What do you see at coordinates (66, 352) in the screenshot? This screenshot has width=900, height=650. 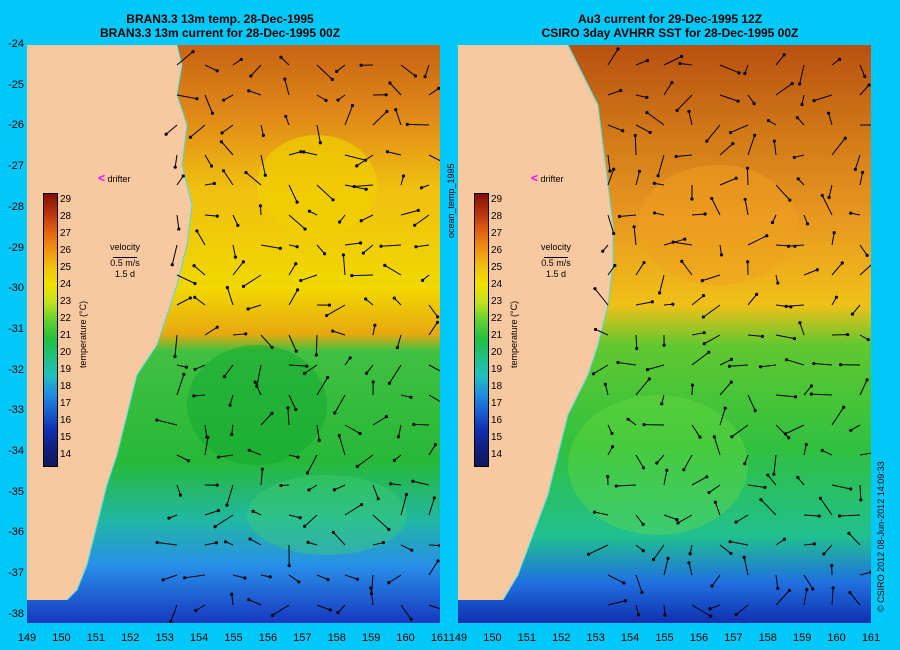 I see `colorbar-tick-label: 20` at bounding box center [66, 352].